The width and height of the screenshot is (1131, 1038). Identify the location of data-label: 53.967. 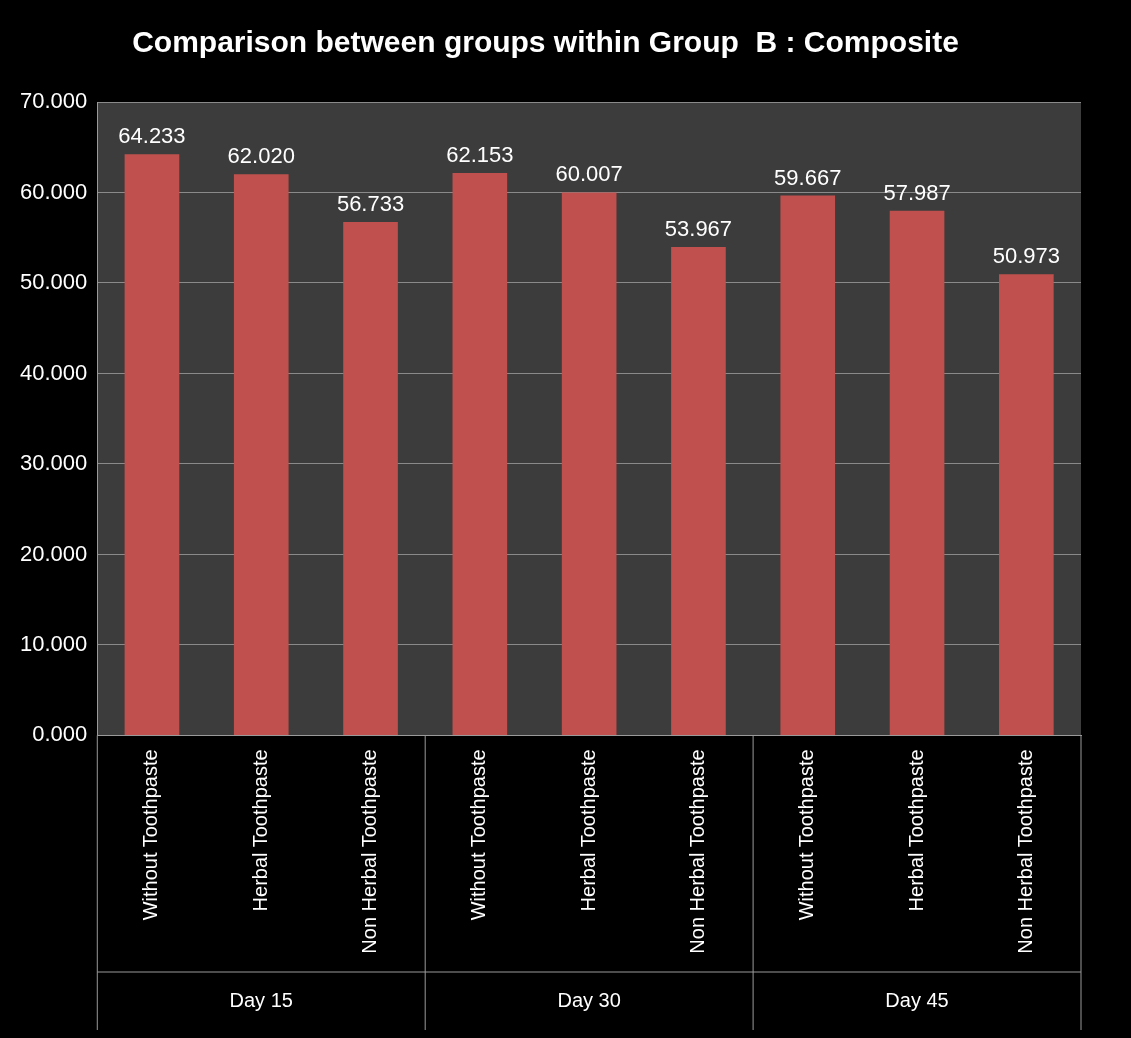
(698, 229).